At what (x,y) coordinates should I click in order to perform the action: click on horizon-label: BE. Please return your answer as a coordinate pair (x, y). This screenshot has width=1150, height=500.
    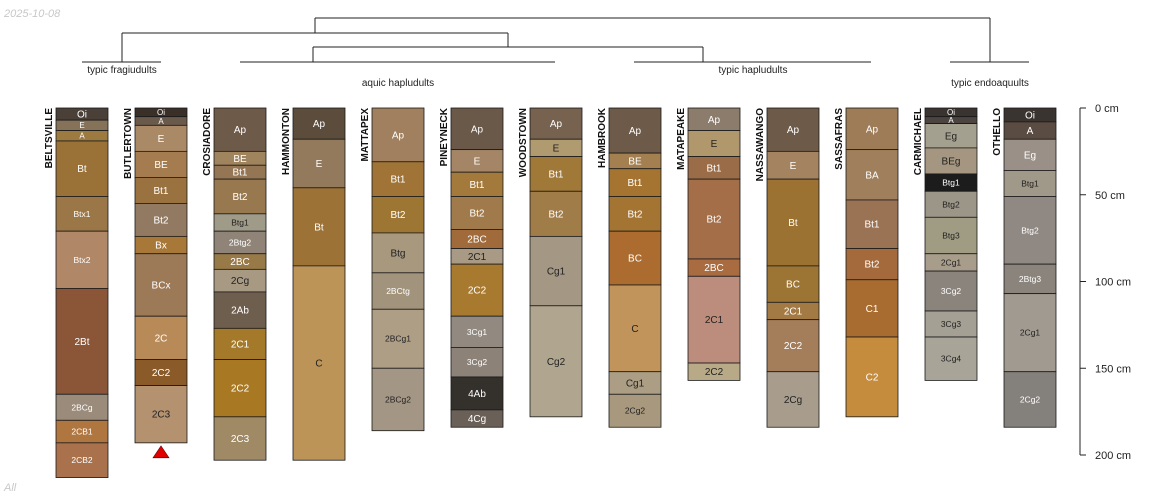
    Looking at the image, I should click on (635, 161).